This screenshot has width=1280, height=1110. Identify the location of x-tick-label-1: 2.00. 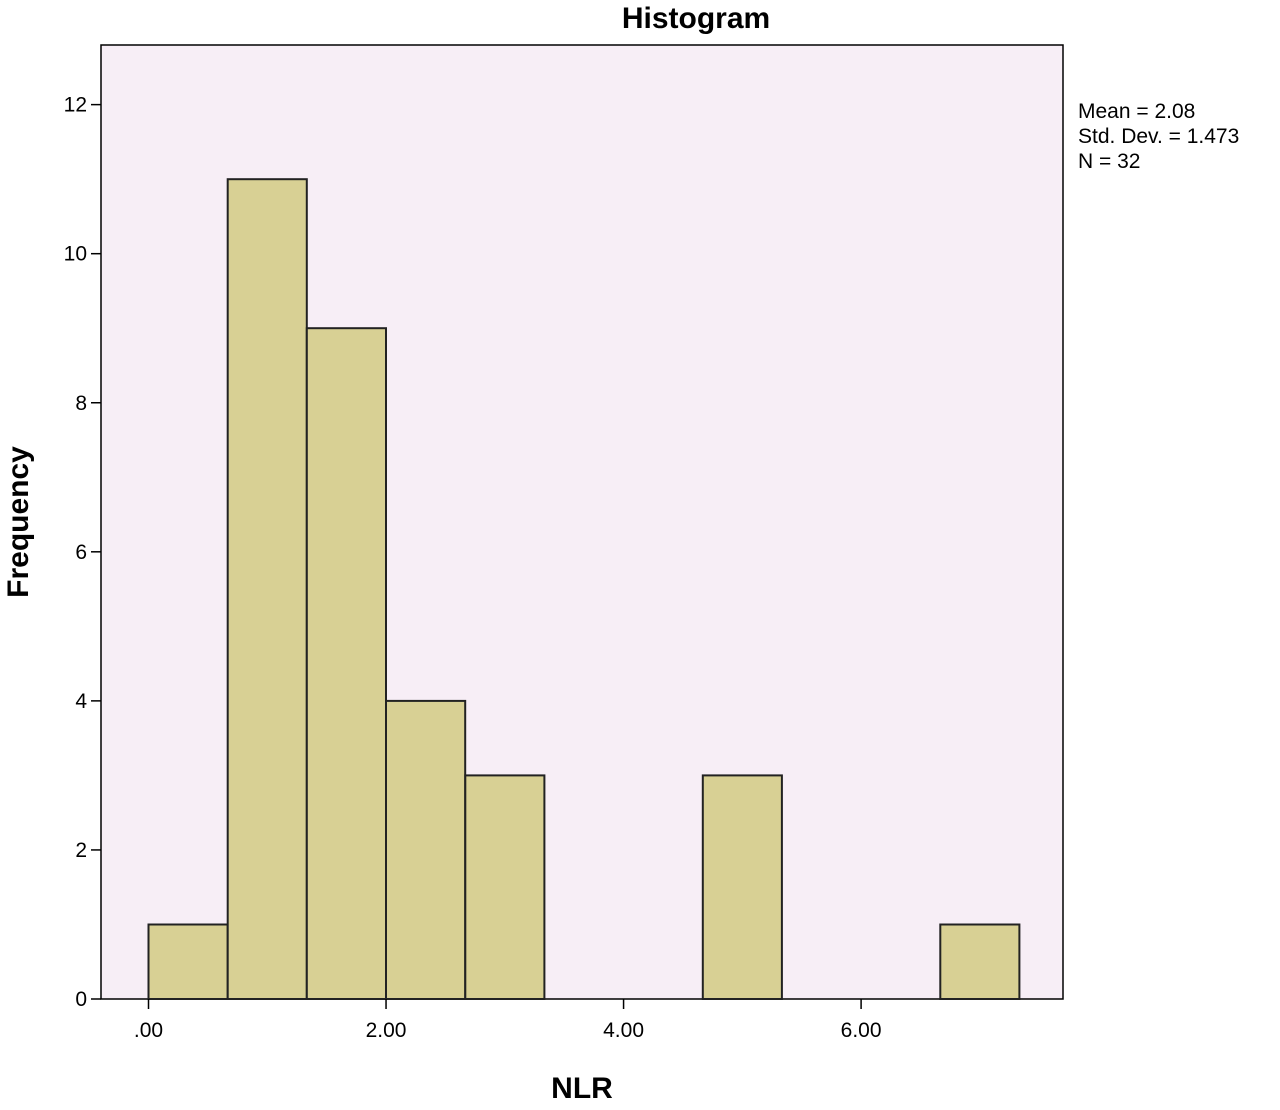
(386, 1030).